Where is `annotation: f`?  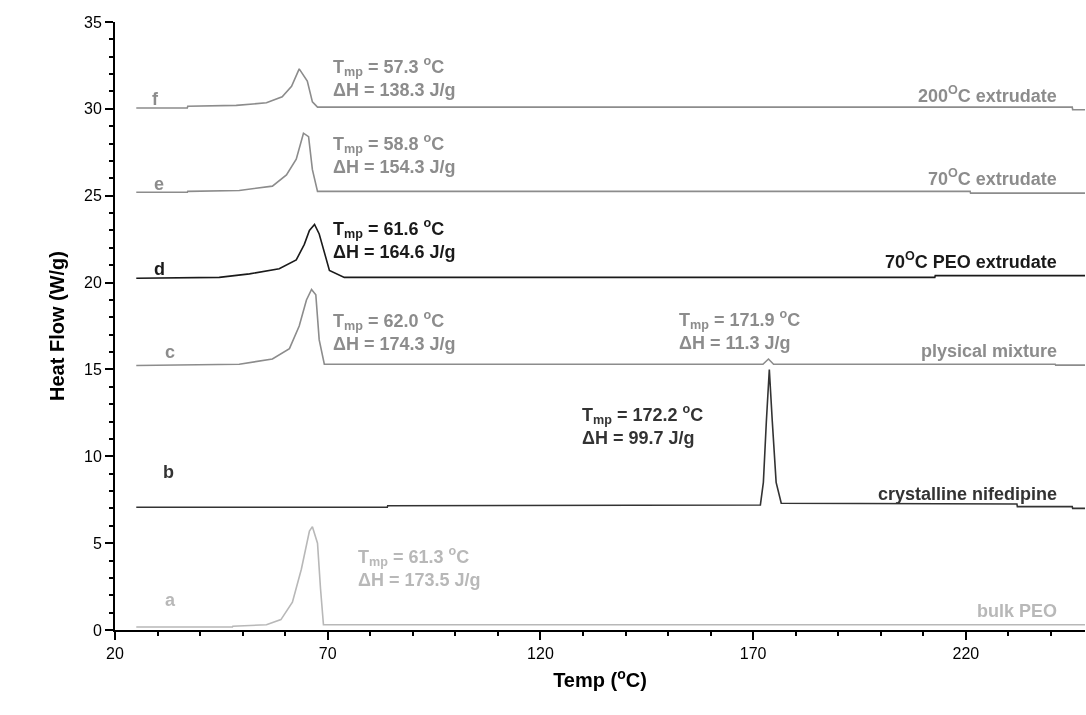
annotation: f is located at coordinates (155, 99).